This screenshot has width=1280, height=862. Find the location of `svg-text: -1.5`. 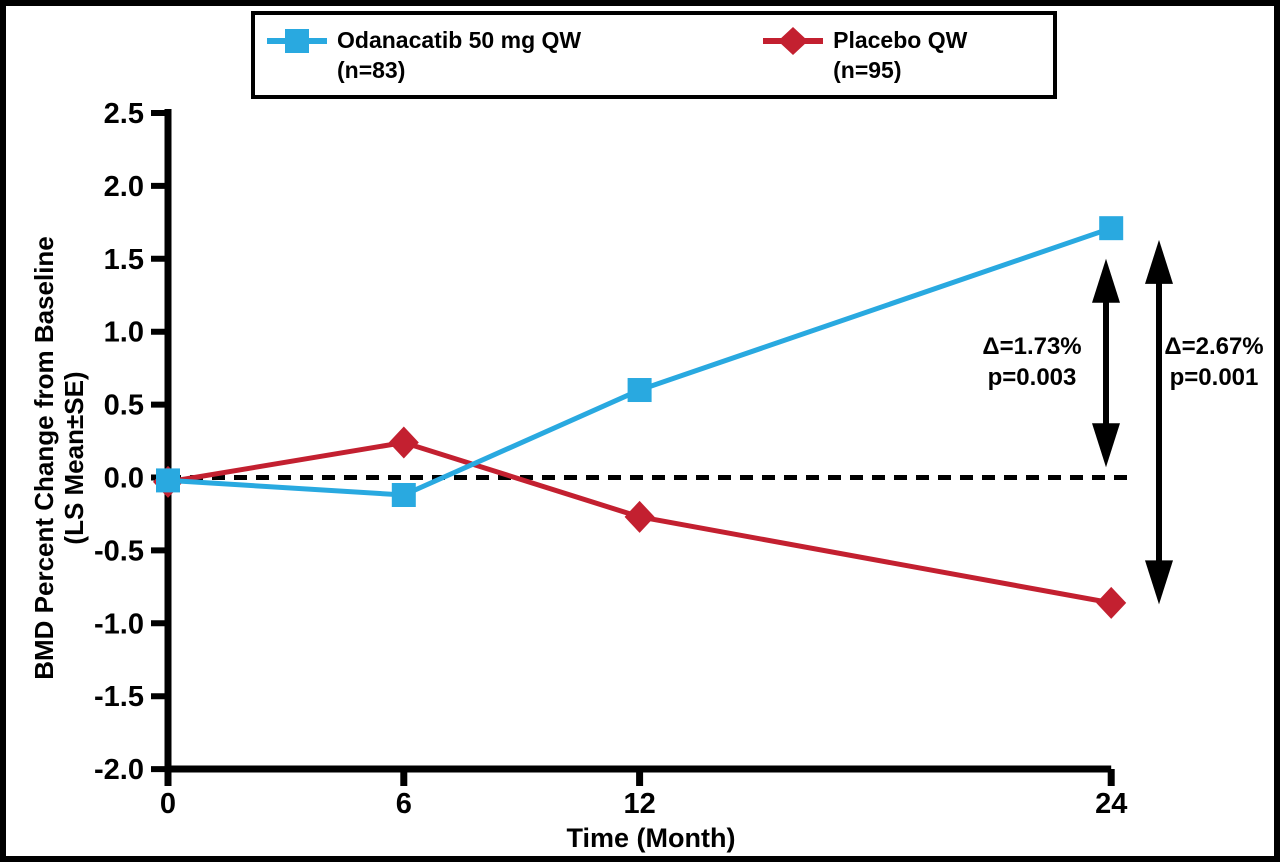

svg-text: -1.5 is located at coordinates (119, 697).